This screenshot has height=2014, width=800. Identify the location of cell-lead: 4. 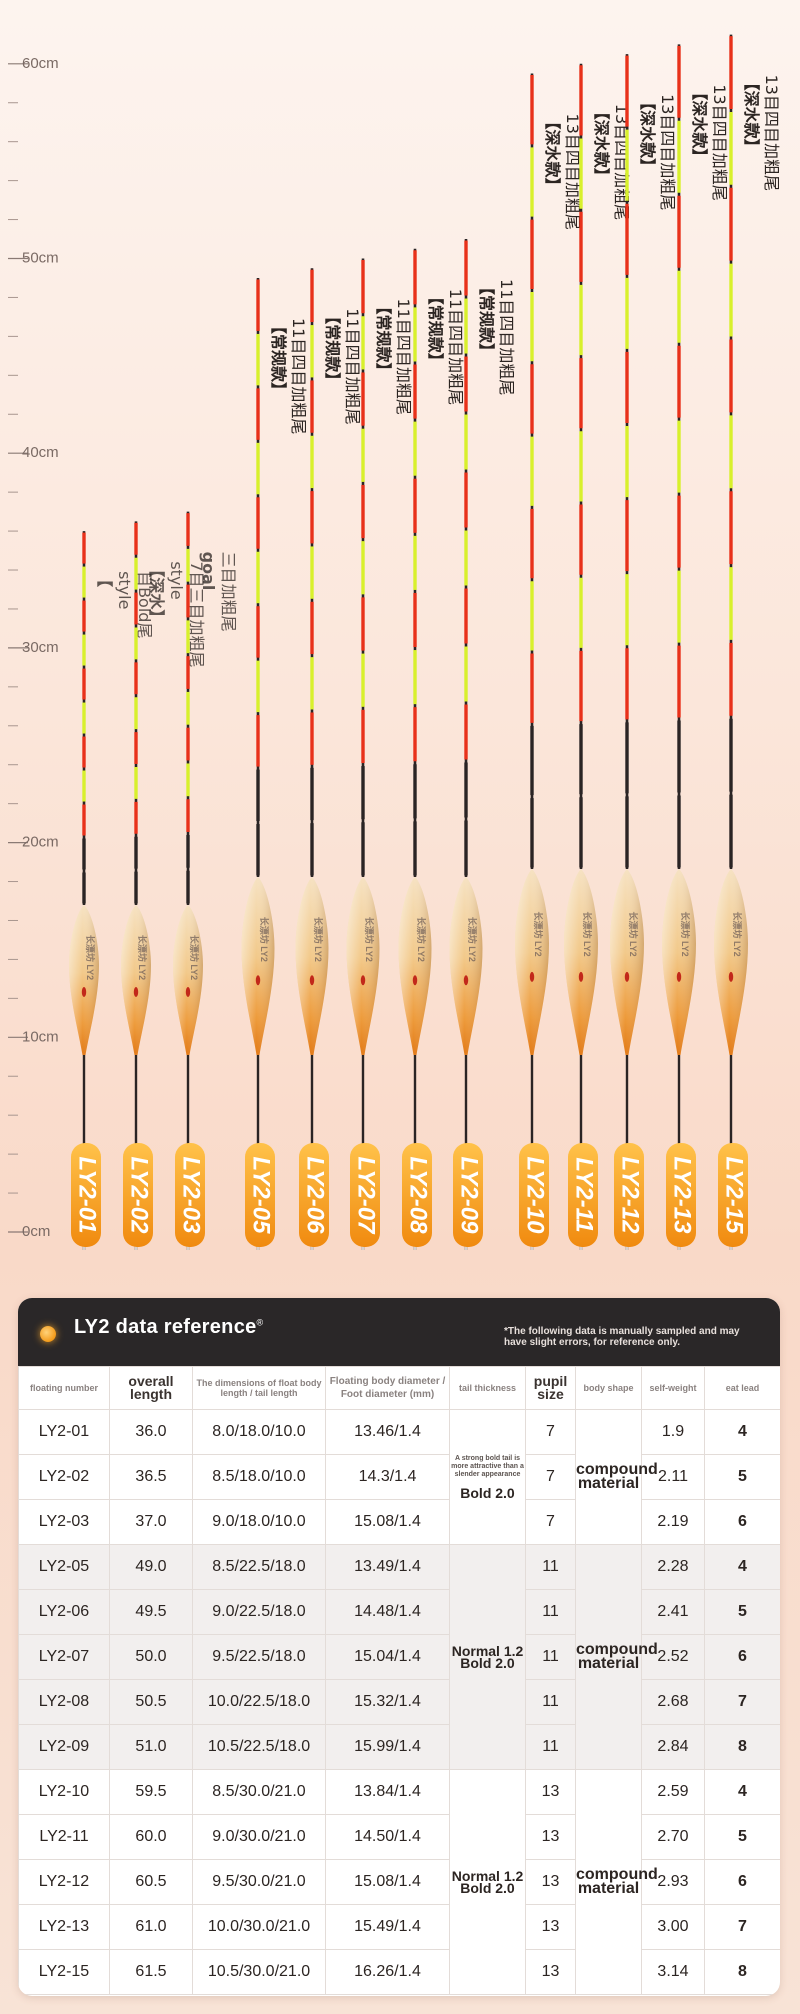
(742, 1792).